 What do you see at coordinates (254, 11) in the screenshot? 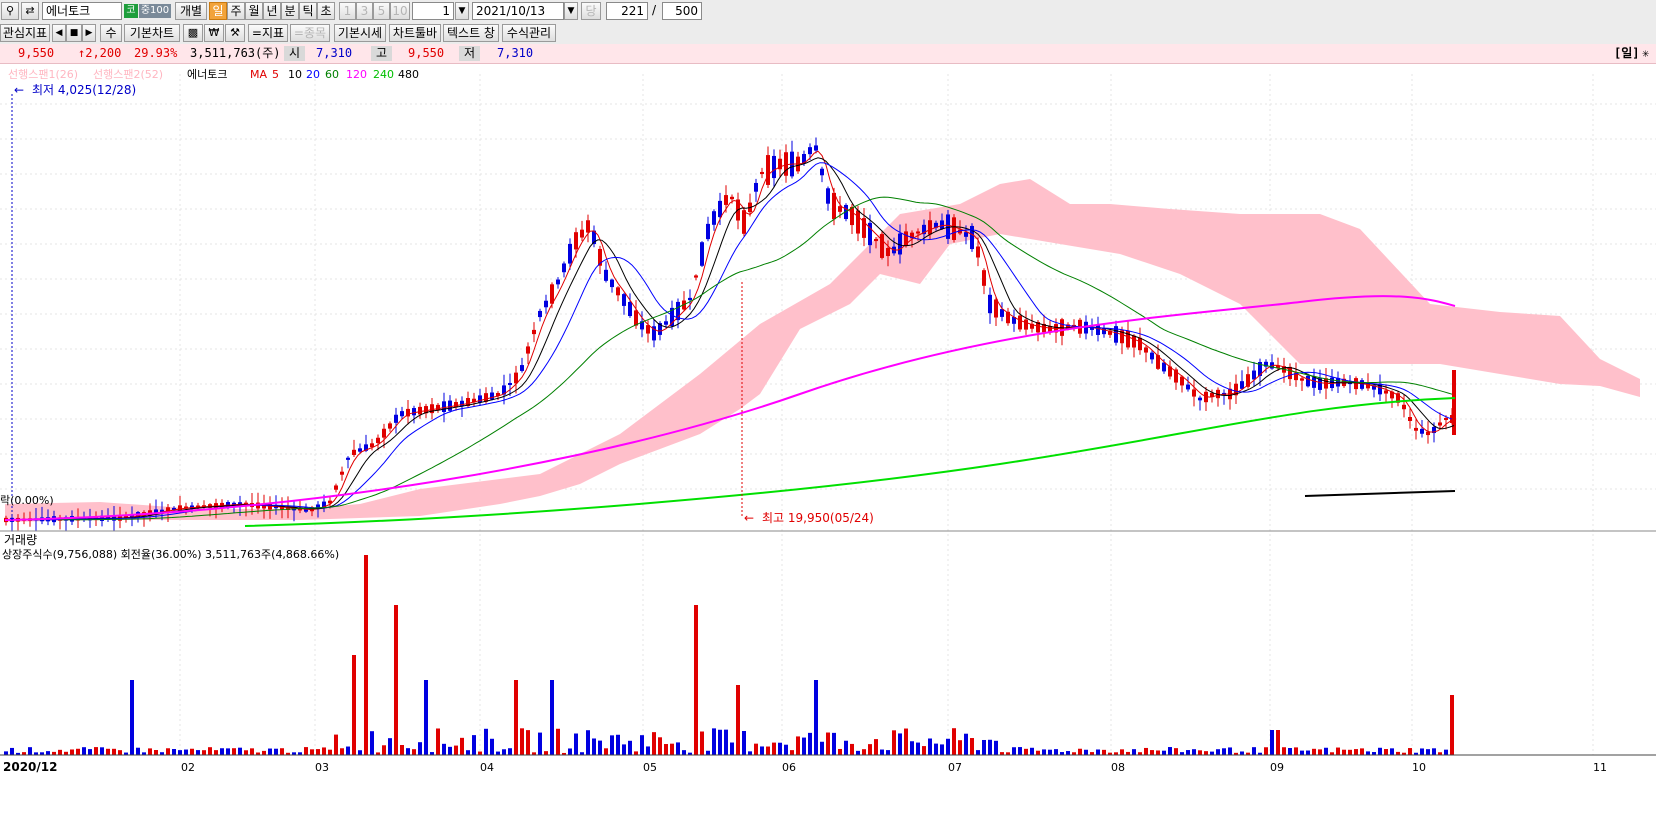
I see `period-month-button: 월` at bounding box center [254, 11].